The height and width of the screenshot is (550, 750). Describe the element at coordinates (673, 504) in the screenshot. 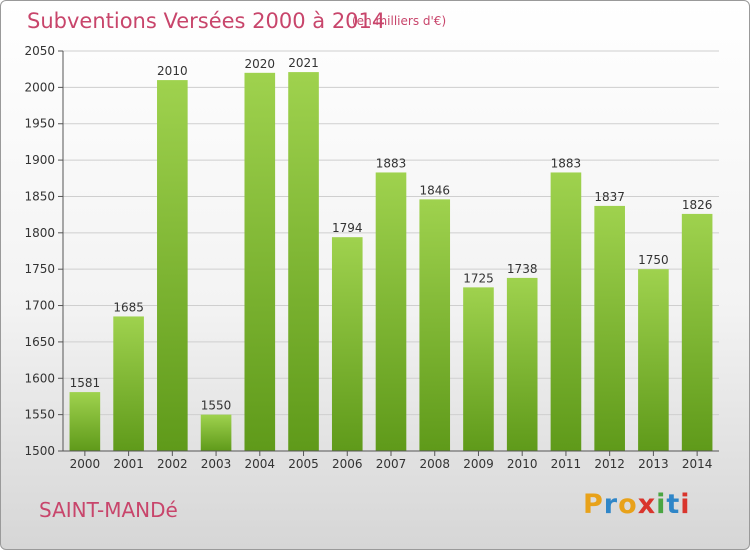

I see `logo-letter: t` at that location.